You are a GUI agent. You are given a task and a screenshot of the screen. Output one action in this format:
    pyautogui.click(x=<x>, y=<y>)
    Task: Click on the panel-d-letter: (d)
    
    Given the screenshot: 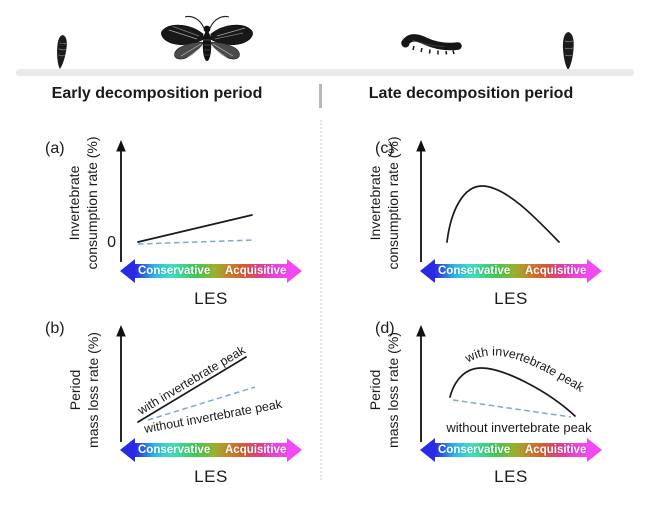 What is the action you would take?
    pyautogui.click(x=385, y=328)
    